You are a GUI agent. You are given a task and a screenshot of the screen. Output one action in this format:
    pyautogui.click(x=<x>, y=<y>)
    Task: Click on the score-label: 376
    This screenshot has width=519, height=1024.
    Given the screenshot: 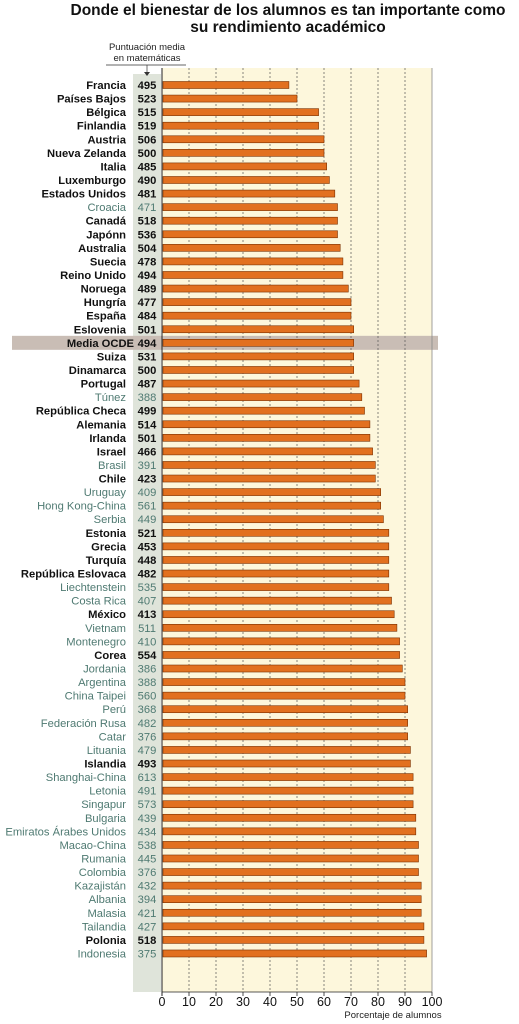 What is the action you would take?
    pyautogui.click(x=147, y=873)
    